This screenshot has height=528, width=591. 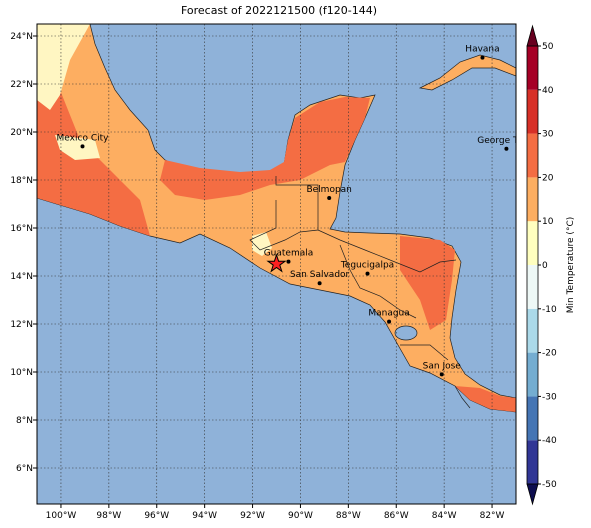 I want to click on x-tick-label: 82°W, so click(x=492, y=516).